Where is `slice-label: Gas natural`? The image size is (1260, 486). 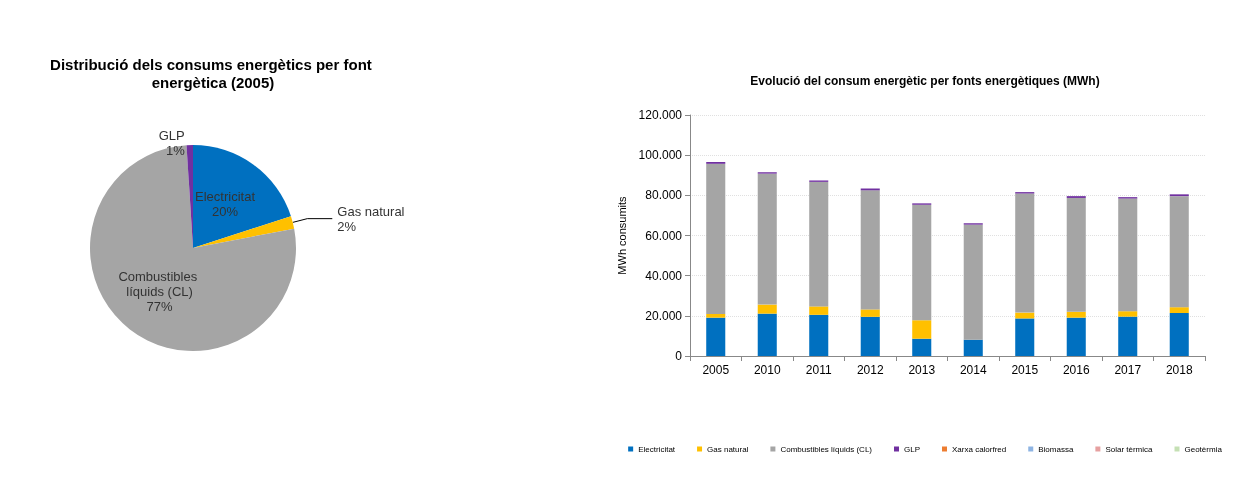 slice-label: Gas natural is located at coordinates (371, 211).